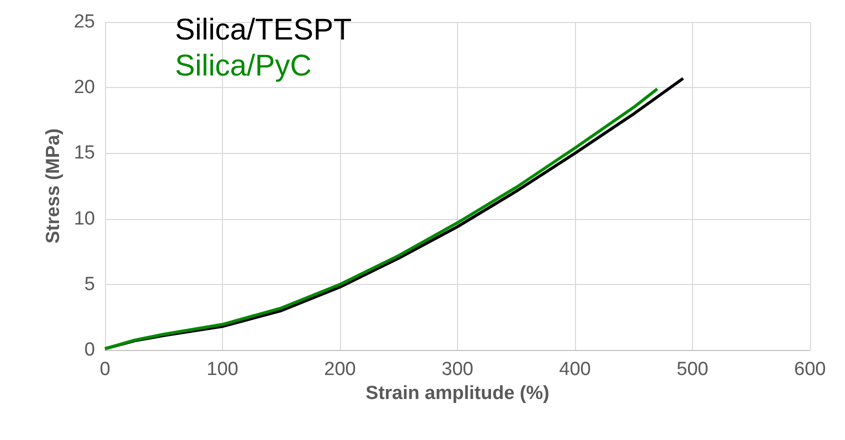 The width and height of the screenshot is (845, 440). I want to click on y-tick-label: 0, so click(89, 350).